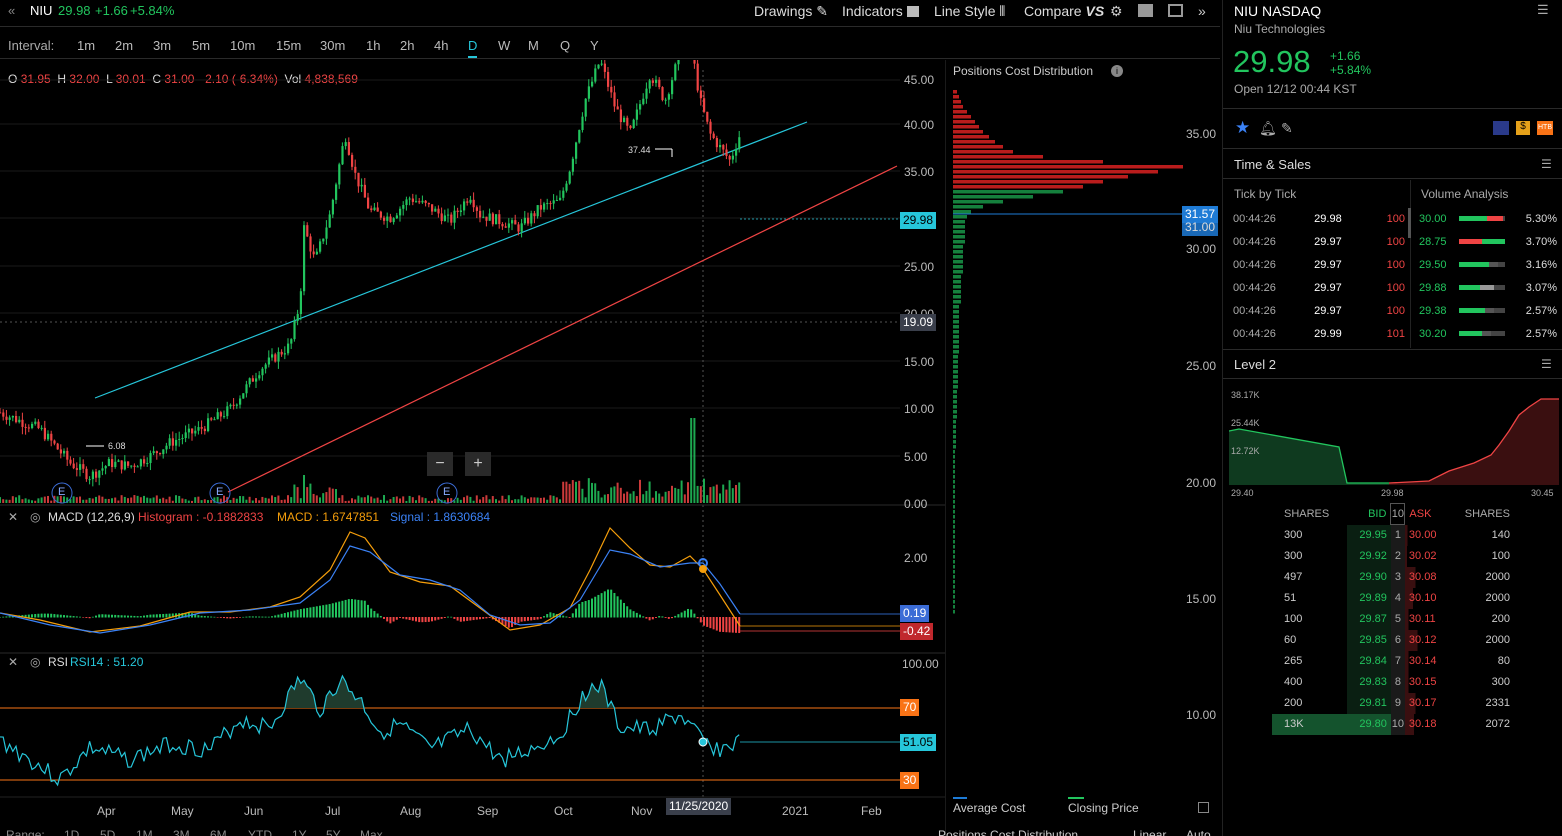  What do you see at coordinates (1465, 194) in the screenshot?
I see `volume-analysis-tab: Volume Analysis` at bounding box center [1465, 194].